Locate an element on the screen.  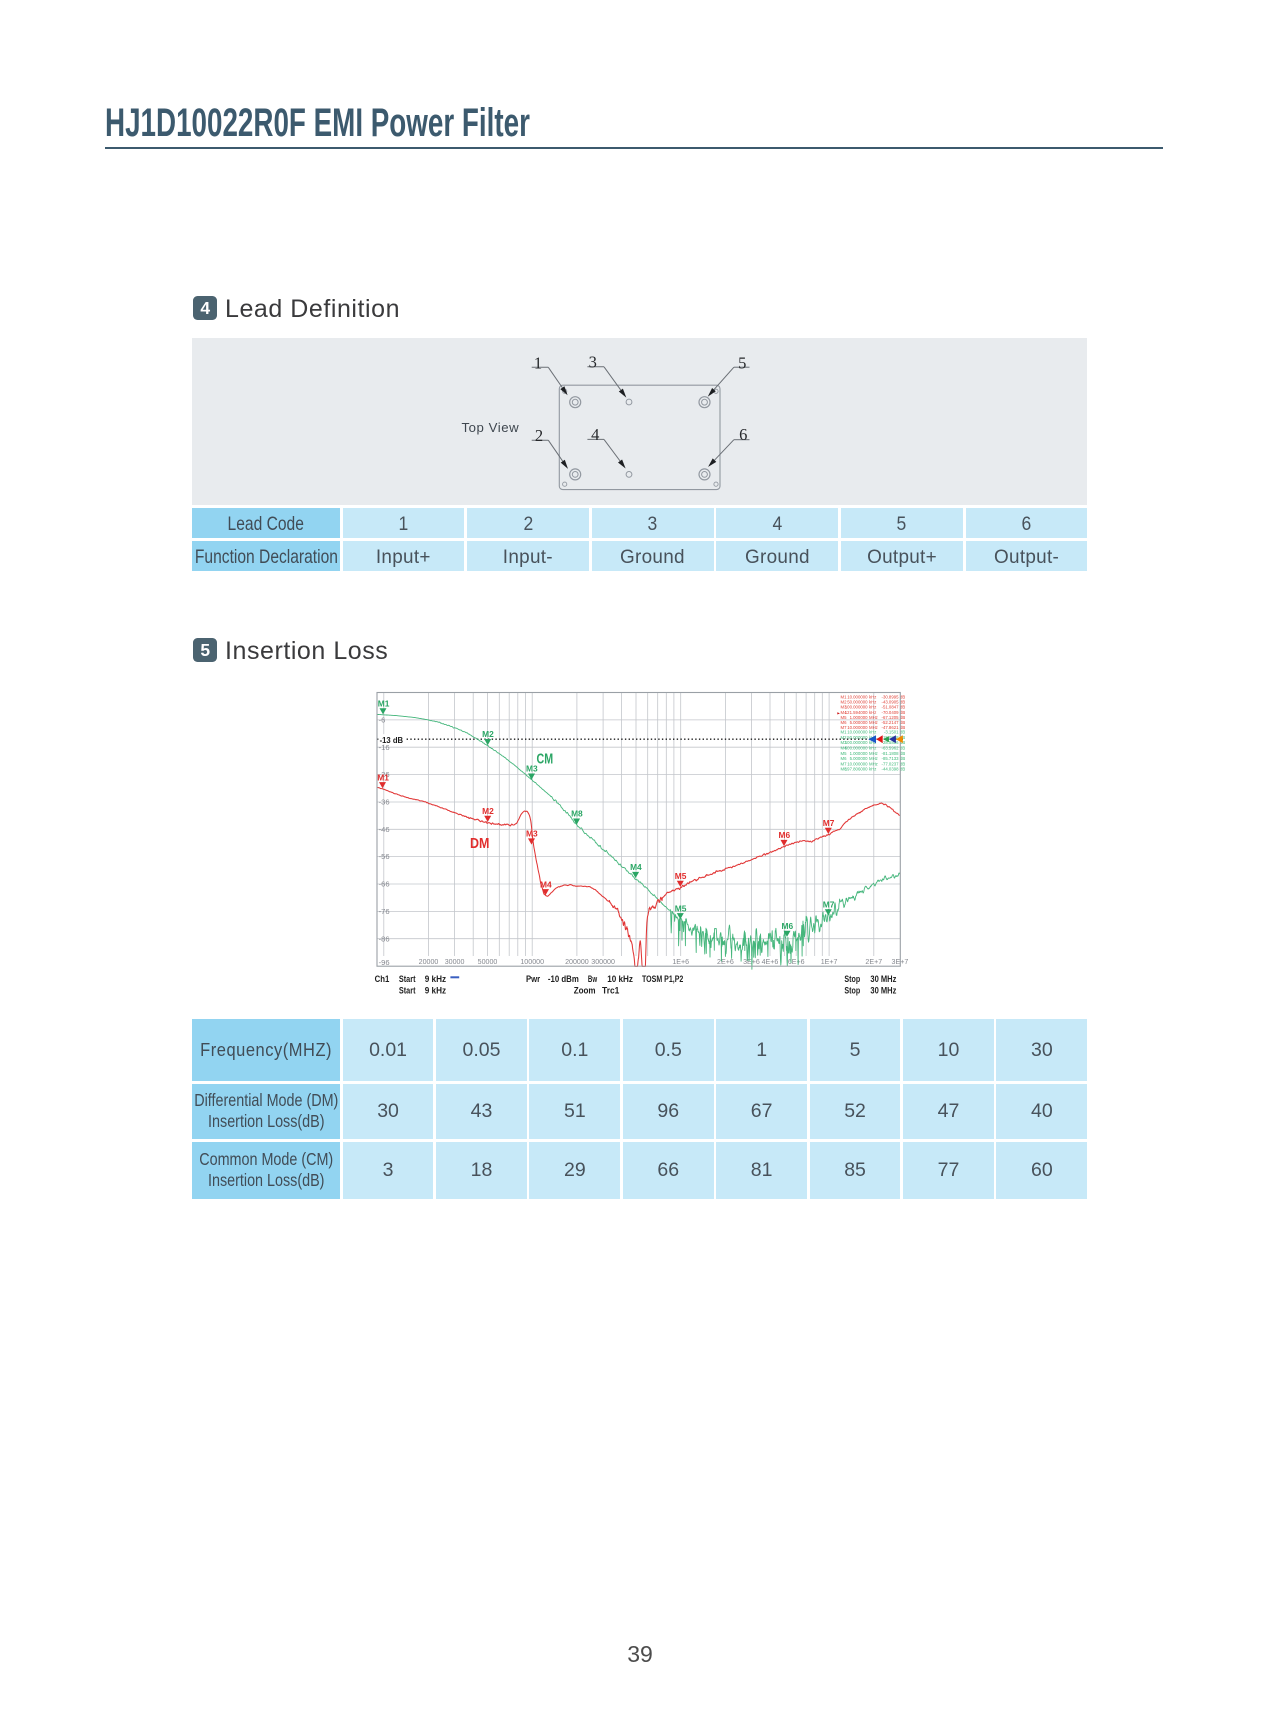
svg-text: 5 is located at coordinates (742, 363).